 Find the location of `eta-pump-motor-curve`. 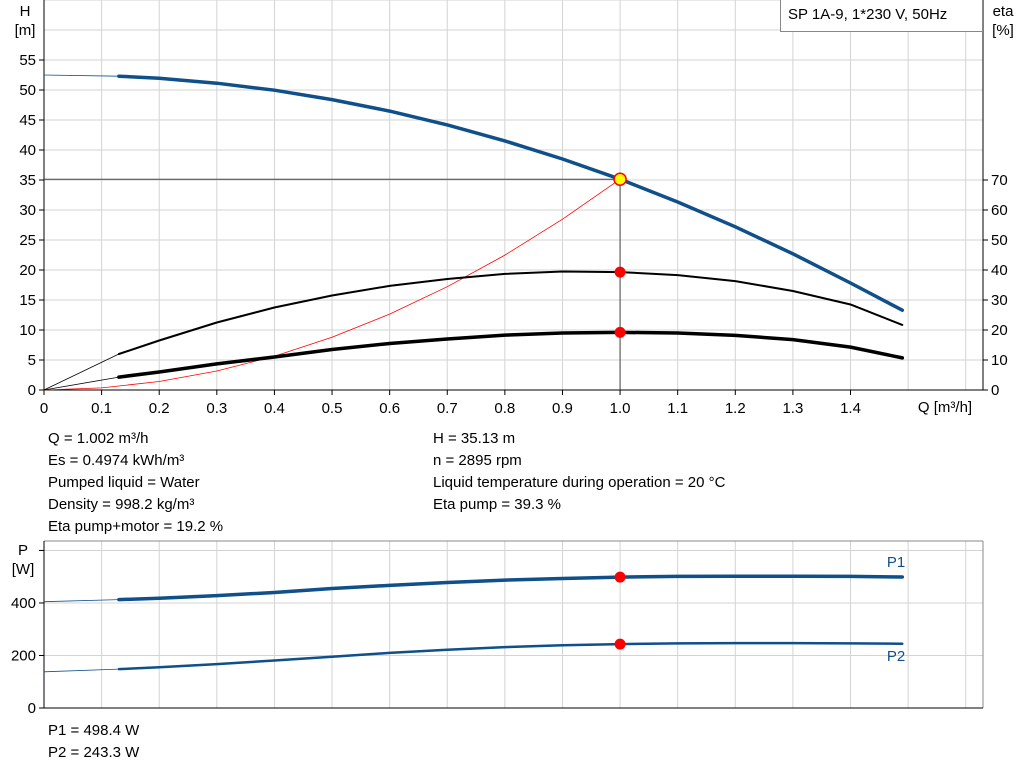

eta-pump-motor-curve is located at coordinates (511, 354).